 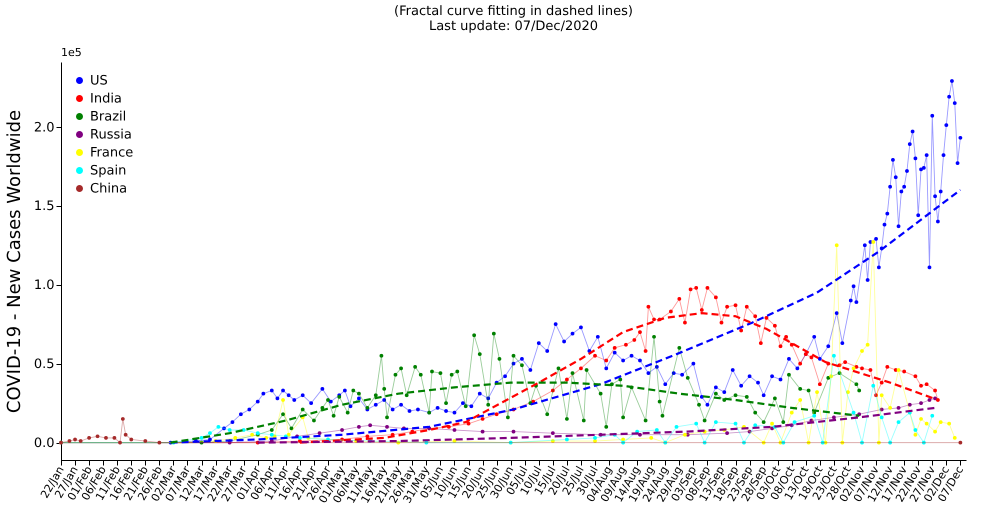 I want to click on chart-subtitle: Last update: 07/Dec/2020, so click(x=513, y=26).